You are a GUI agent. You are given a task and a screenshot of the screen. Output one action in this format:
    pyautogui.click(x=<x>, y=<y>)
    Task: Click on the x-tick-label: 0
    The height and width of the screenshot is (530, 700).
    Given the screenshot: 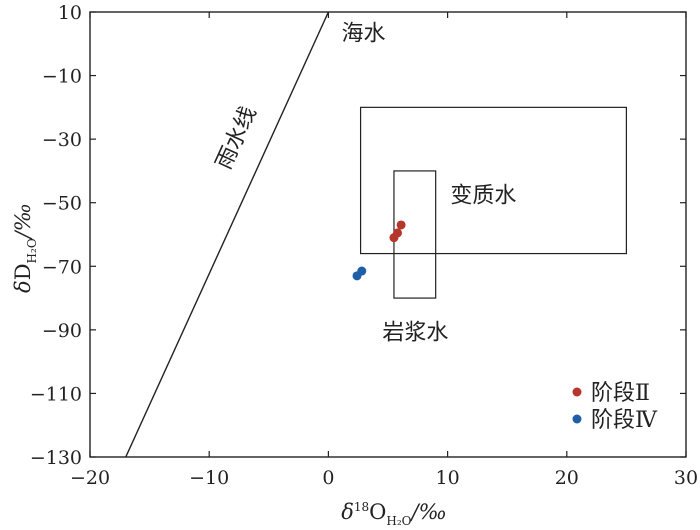 What is the action you would take?
    pyautogui.click(x=328, y=478)
    